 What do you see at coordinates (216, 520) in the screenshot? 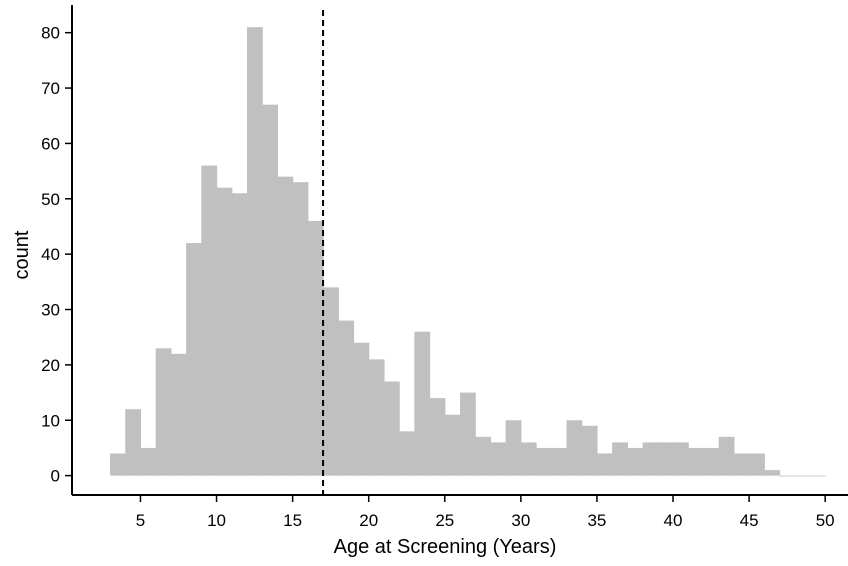
I see `x-tick-label: 10` at bounding box center [216, 520].